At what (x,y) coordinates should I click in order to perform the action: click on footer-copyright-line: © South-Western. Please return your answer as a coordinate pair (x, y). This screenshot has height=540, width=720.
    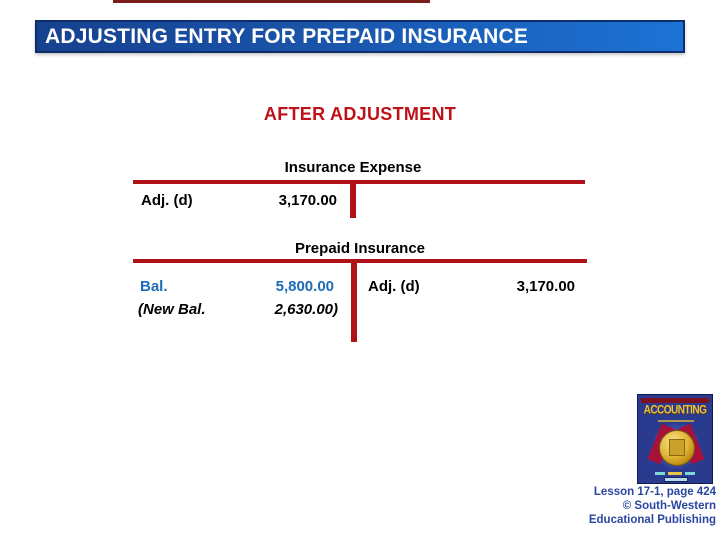
    Looking at the image, I should click on (669, 506).